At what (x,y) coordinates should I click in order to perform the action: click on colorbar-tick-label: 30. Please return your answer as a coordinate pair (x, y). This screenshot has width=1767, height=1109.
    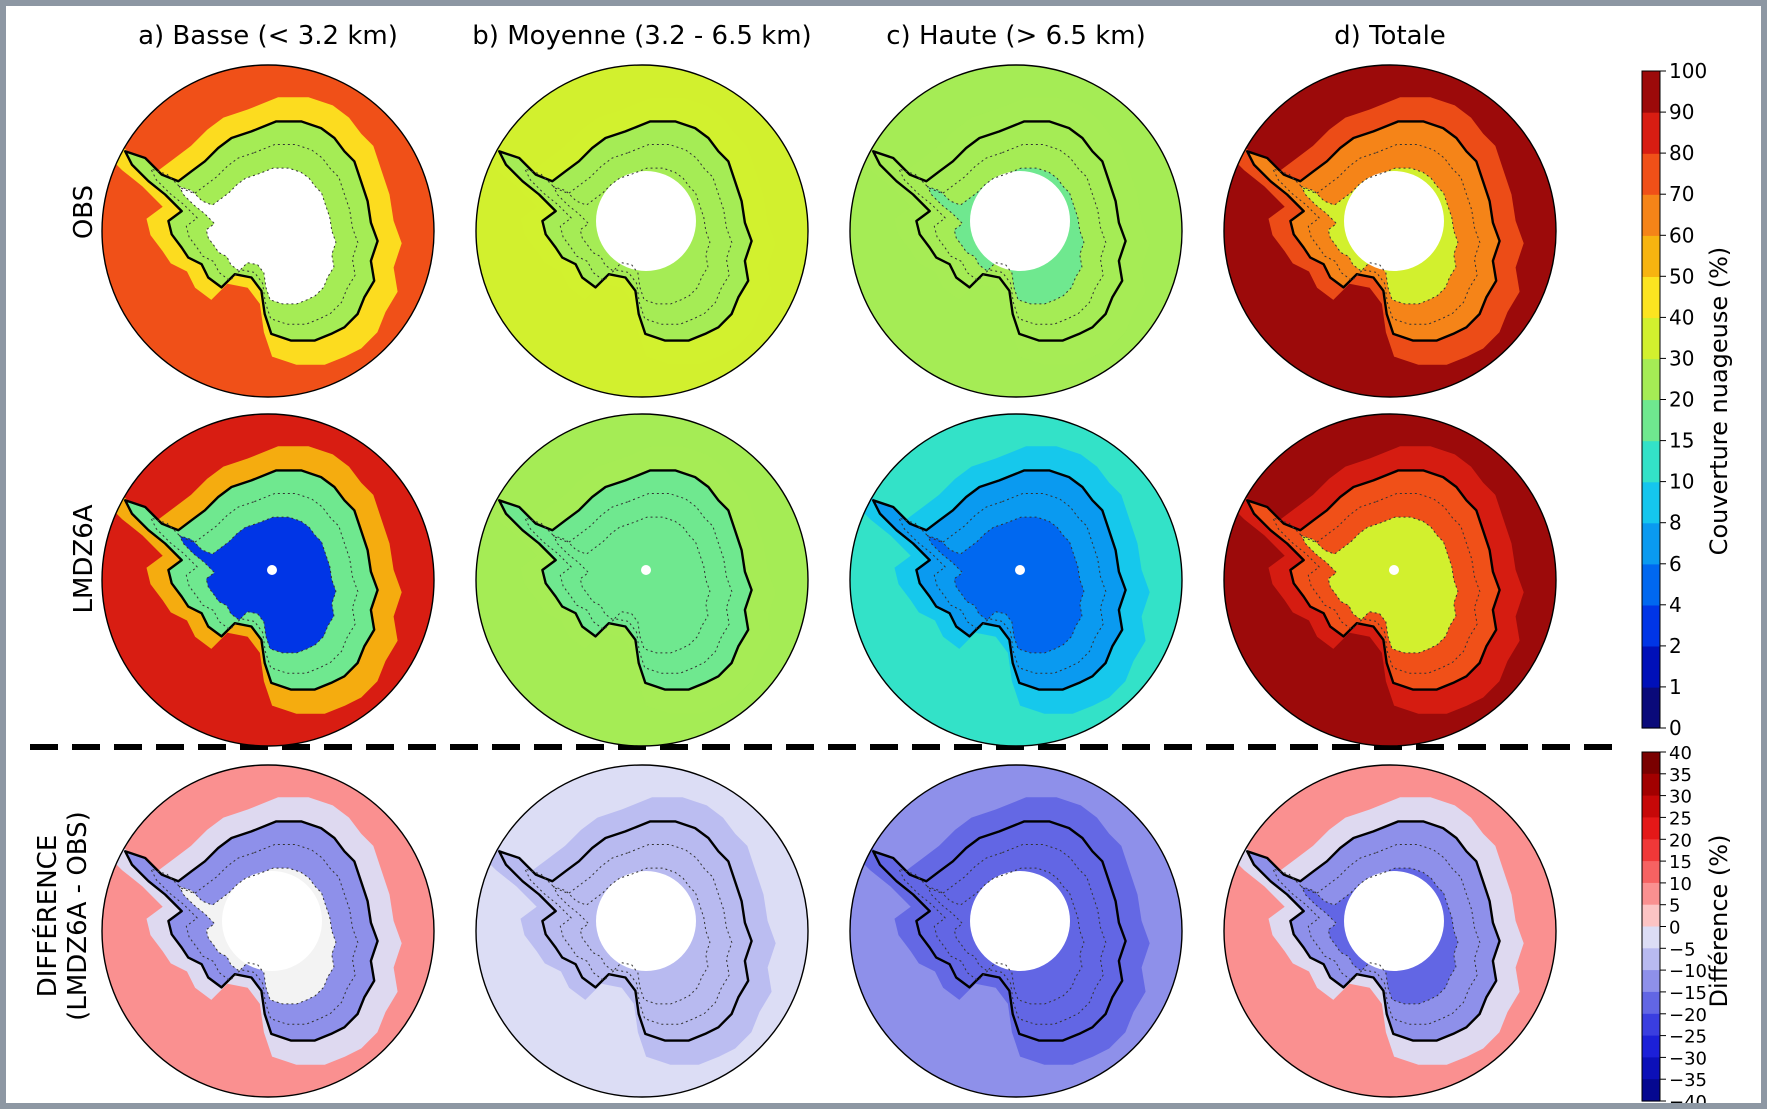
    Looking at the image, I should click on (1680, 797).